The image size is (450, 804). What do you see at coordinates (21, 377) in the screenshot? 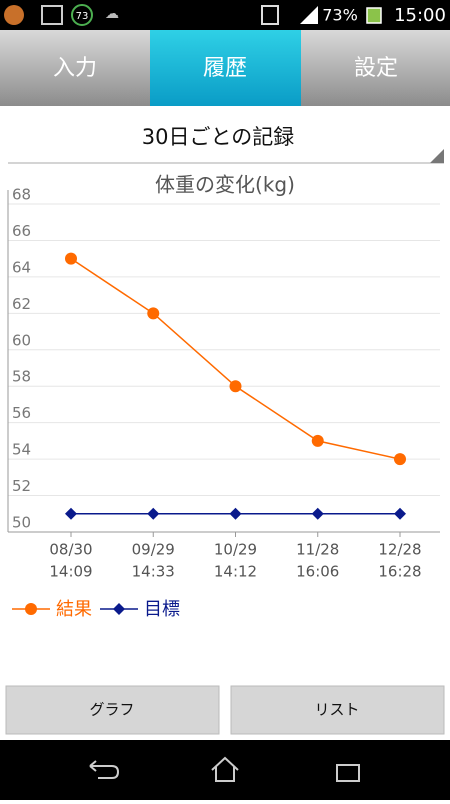
I see `y-tick-label: 58` at bounding box center [21, 377].